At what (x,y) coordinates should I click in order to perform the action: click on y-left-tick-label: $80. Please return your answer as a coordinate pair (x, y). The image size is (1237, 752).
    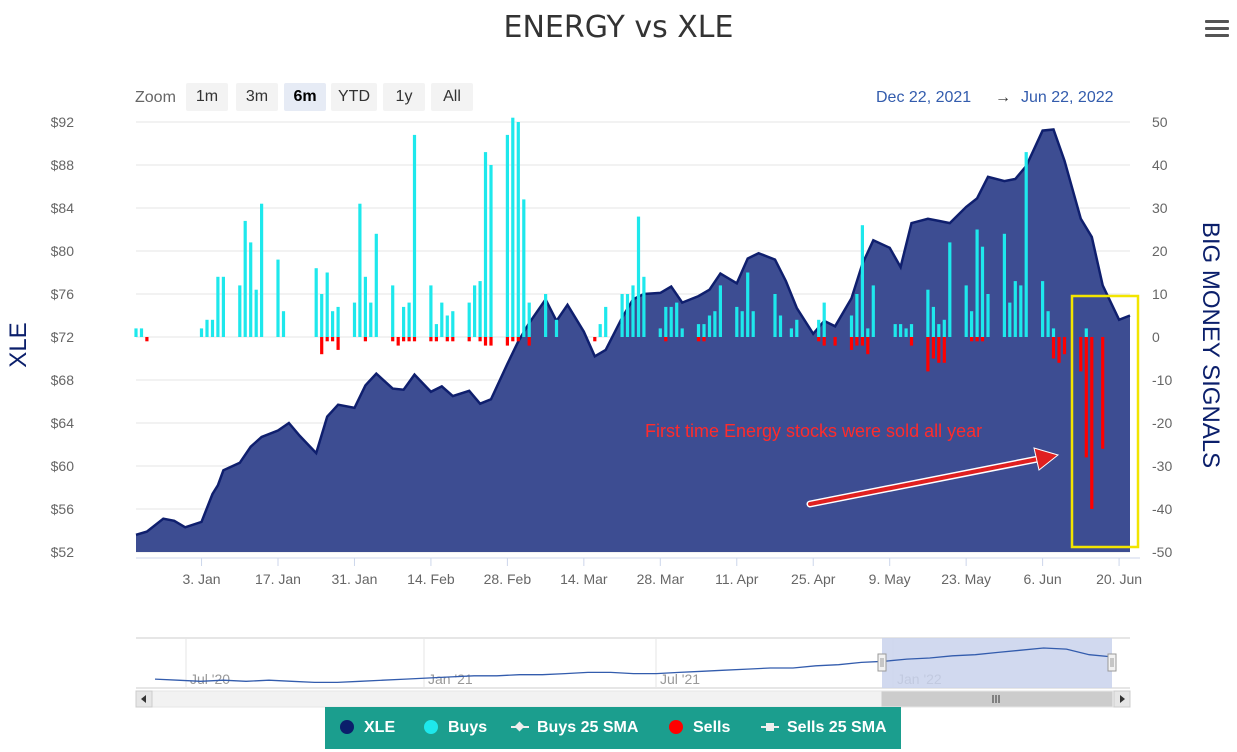
    Looking at the image, I should click on (63, 251).